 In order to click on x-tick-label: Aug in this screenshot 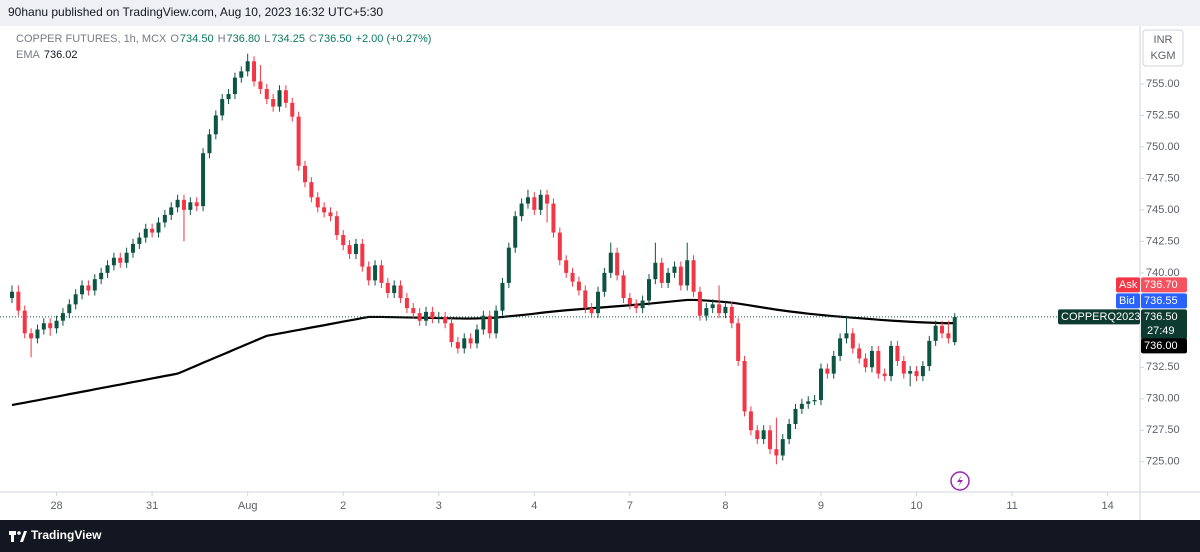, I will do `click(248, 506)`.